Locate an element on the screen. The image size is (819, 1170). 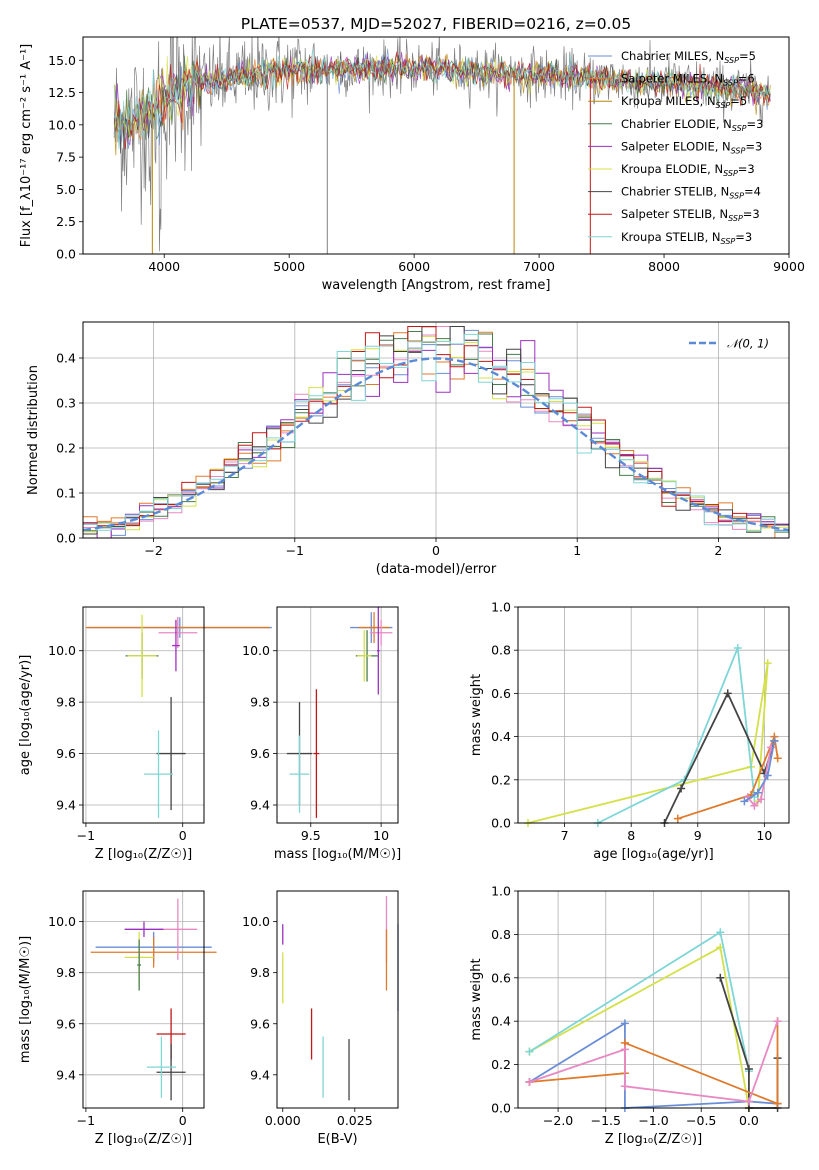
x-tick-label: −1.5 is located at coordinates (606, 1120).